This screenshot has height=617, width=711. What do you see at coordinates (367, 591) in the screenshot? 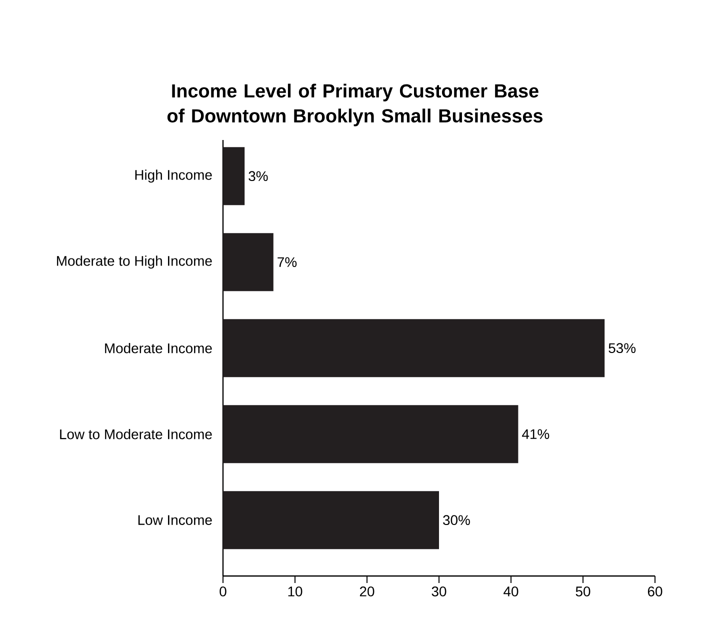
I see `x-tick-label: 20` at bounding box center [367, 591].